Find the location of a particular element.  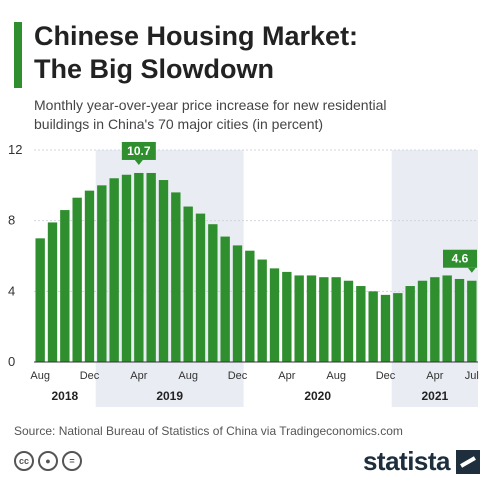

year-label: 2021 is located at coordinates (434, 396).